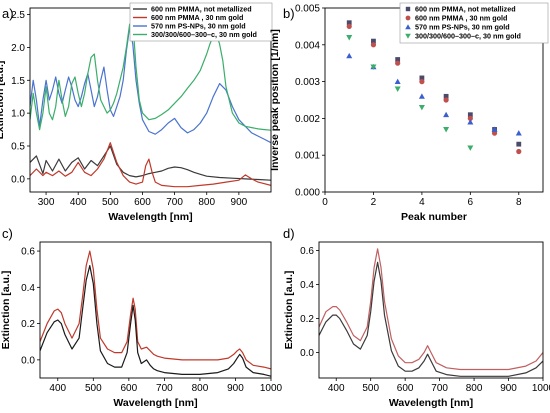  I want to click on panel-a-legend-label-1: 600 nm PMMA, not metallized, so click(201, 9).